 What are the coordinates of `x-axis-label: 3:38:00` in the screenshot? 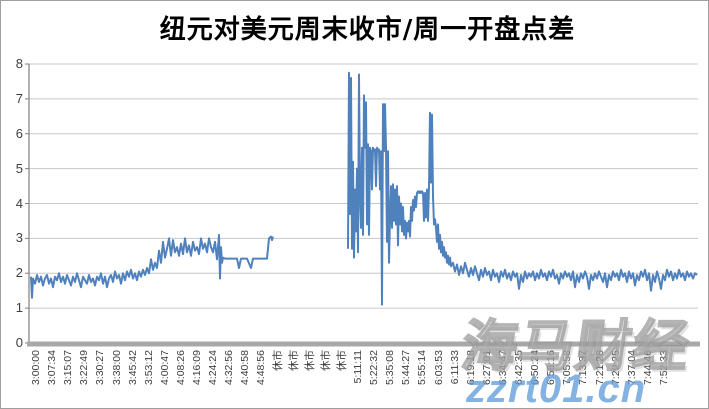 It's located at (116, 368).